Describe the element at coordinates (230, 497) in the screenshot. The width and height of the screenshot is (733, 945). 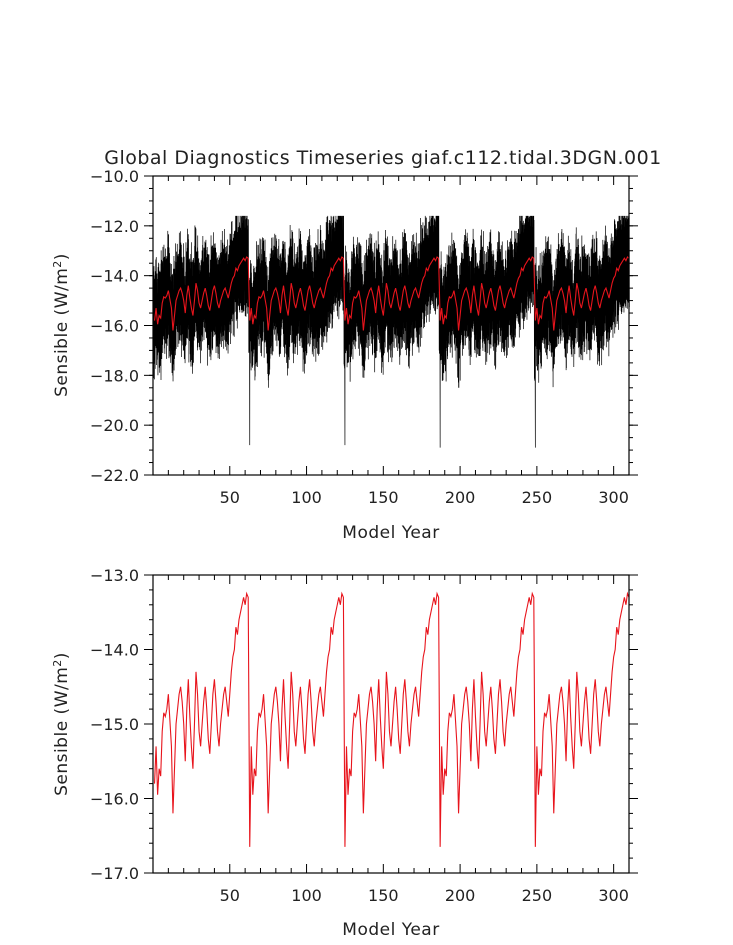
I see `top-x-tick-label: 50` at that location.